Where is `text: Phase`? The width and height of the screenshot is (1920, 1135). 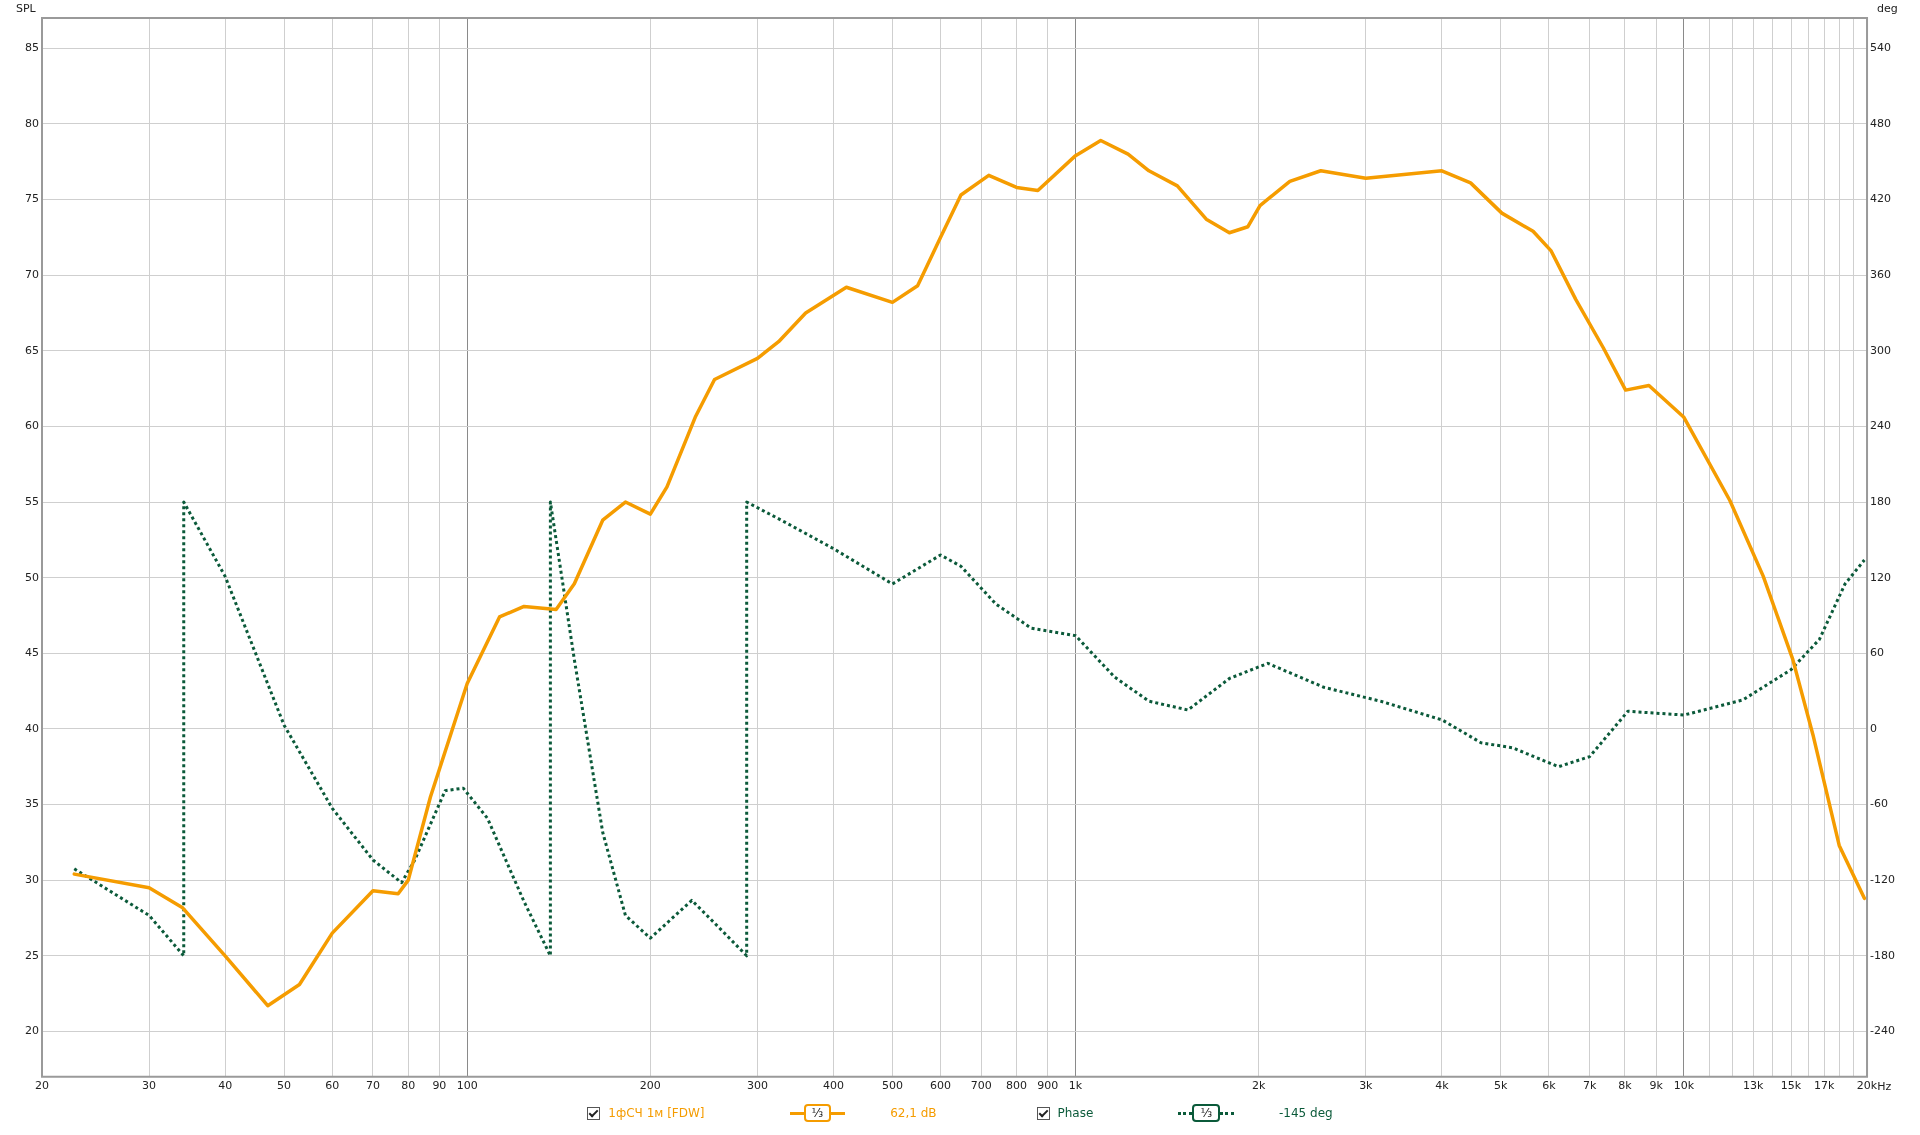
text: Phase is located at coordinates (1075, 1113).